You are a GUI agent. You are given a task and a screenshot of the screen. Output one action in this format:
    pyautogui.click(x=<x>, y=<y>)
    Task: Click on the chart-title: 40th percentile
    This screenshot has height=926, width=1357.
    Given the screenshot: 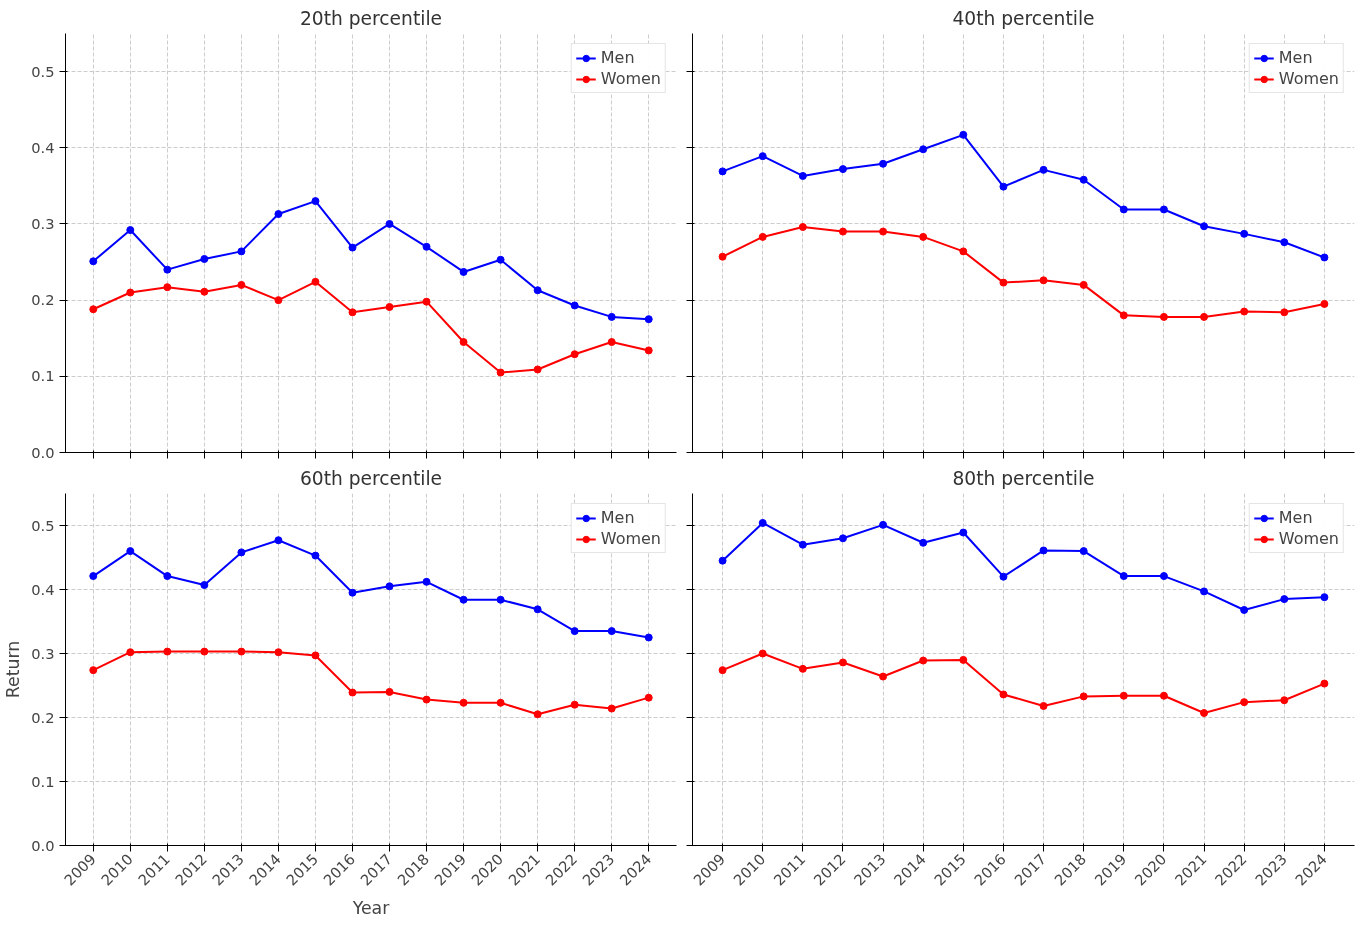 What is the action you would take?
    pyautogui.click(x=1023, y=18)
    